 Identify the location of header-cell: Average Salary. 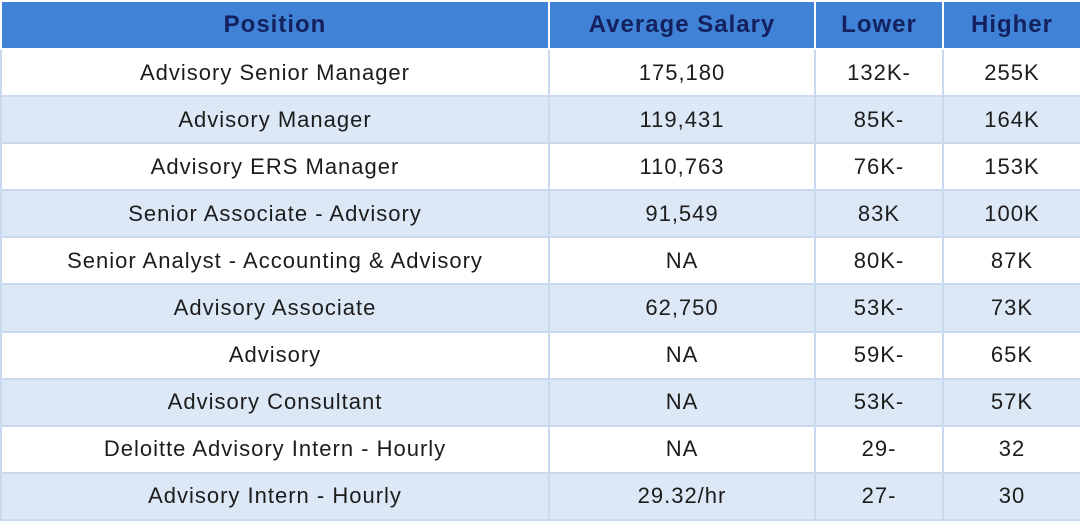
(682, 25).